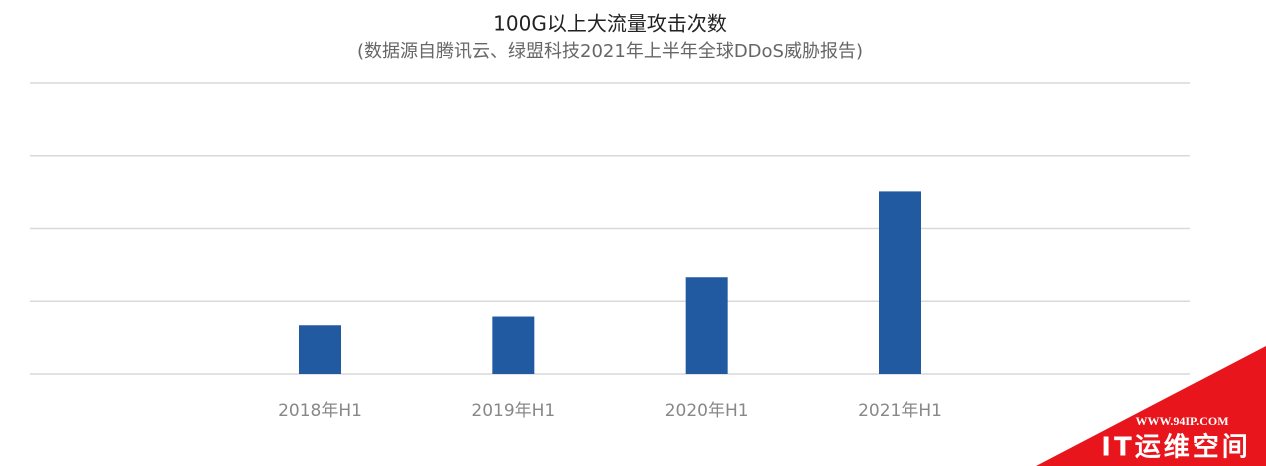  What do you see at coordinates (707, 411) in the screenshot?
I see `x-tick-label: 2020年H1` at bounding box center [707, 411].